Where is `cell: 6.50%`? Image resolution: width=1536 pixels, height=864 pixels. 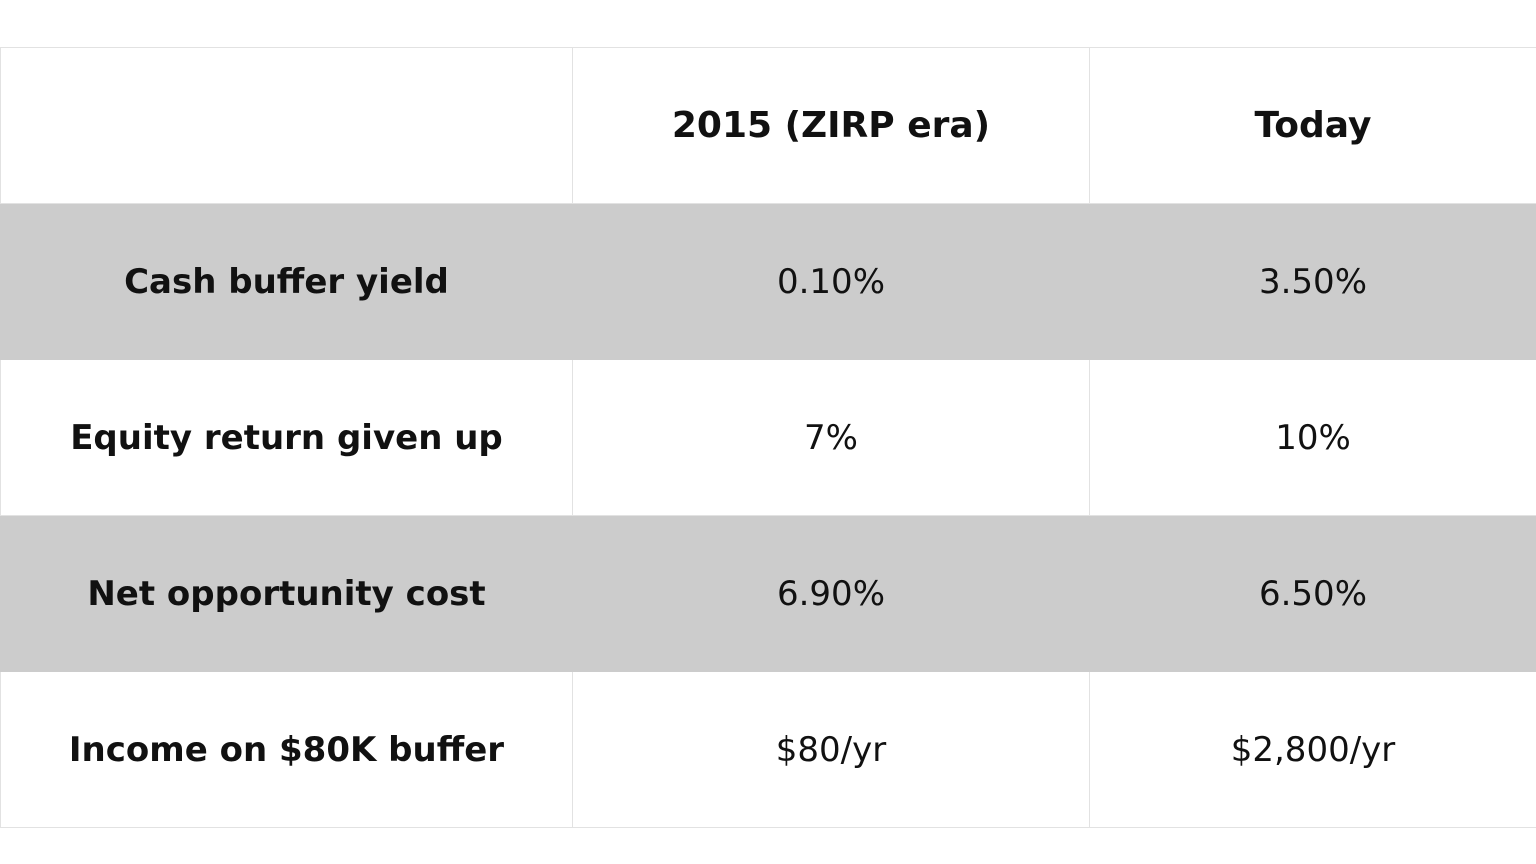
cell: 6.50% is located at coordinates (1312, 593).